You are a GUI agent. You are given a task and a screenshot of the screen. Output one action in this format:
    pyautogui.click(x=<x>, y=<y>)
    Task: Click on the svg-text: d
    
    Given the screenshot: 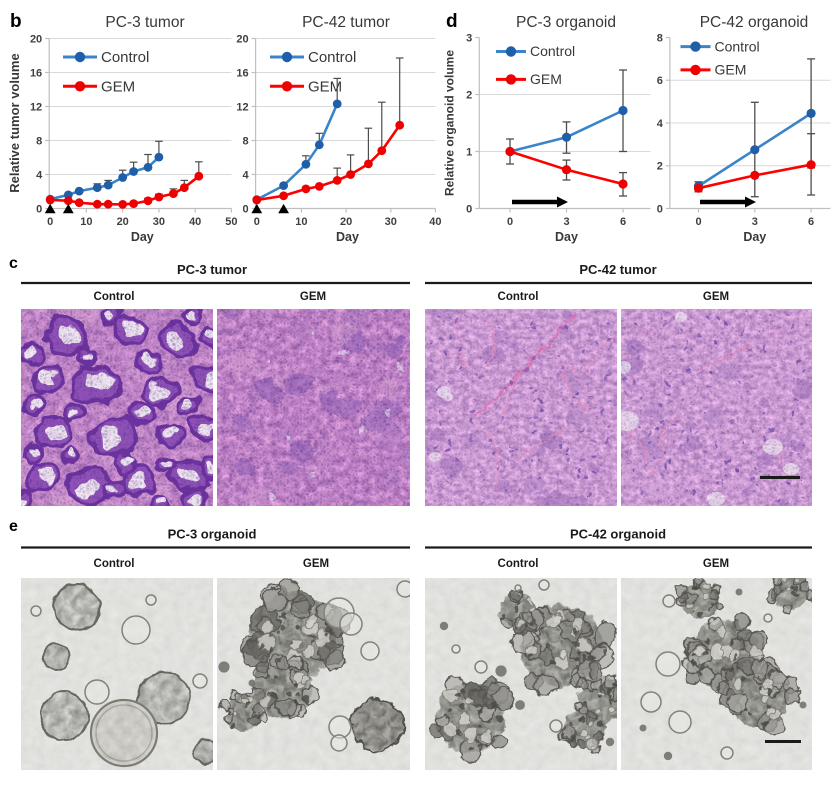 What is the action you would take?
    pyautogui.click(x=452, y=21)
    